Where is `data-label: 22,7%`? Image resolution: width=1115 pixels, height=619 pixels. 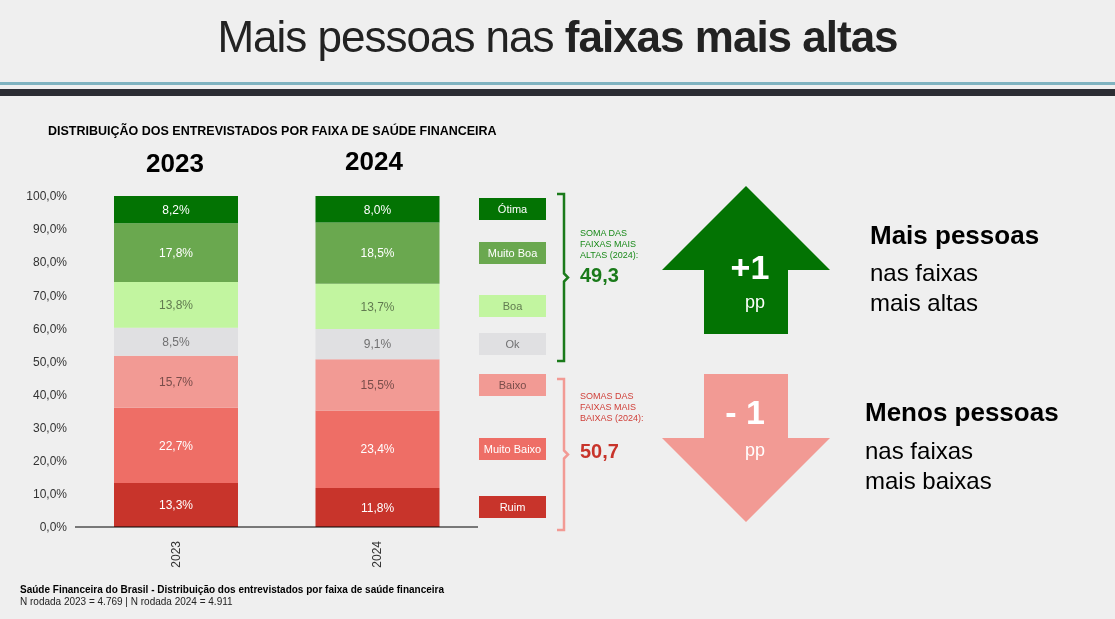 data-label: 22,7% is located at coordinates (176, 445).